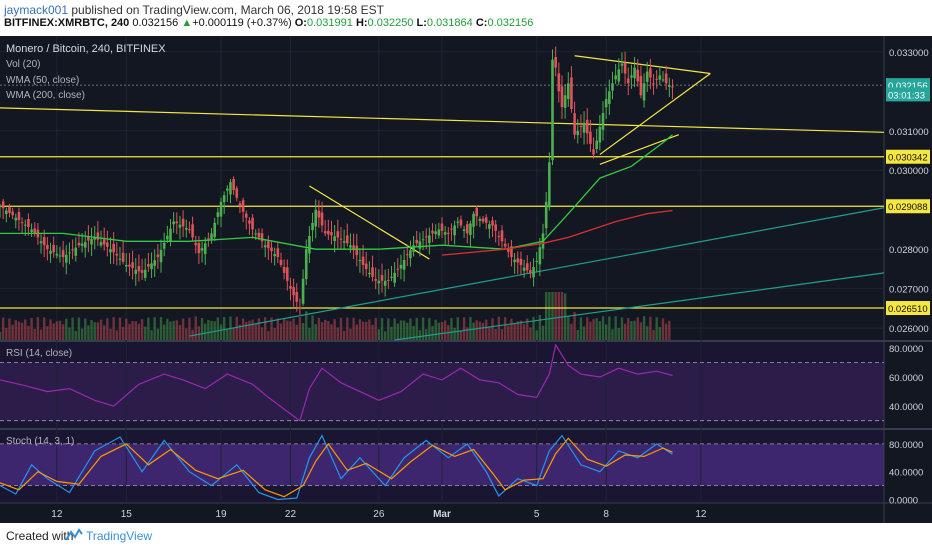 Image resolution: width=932 pixels, height=550 pixels. Describe the element at coordinates (155, 23) in the screenshot. I see `last-price: 0.032156` at that location.